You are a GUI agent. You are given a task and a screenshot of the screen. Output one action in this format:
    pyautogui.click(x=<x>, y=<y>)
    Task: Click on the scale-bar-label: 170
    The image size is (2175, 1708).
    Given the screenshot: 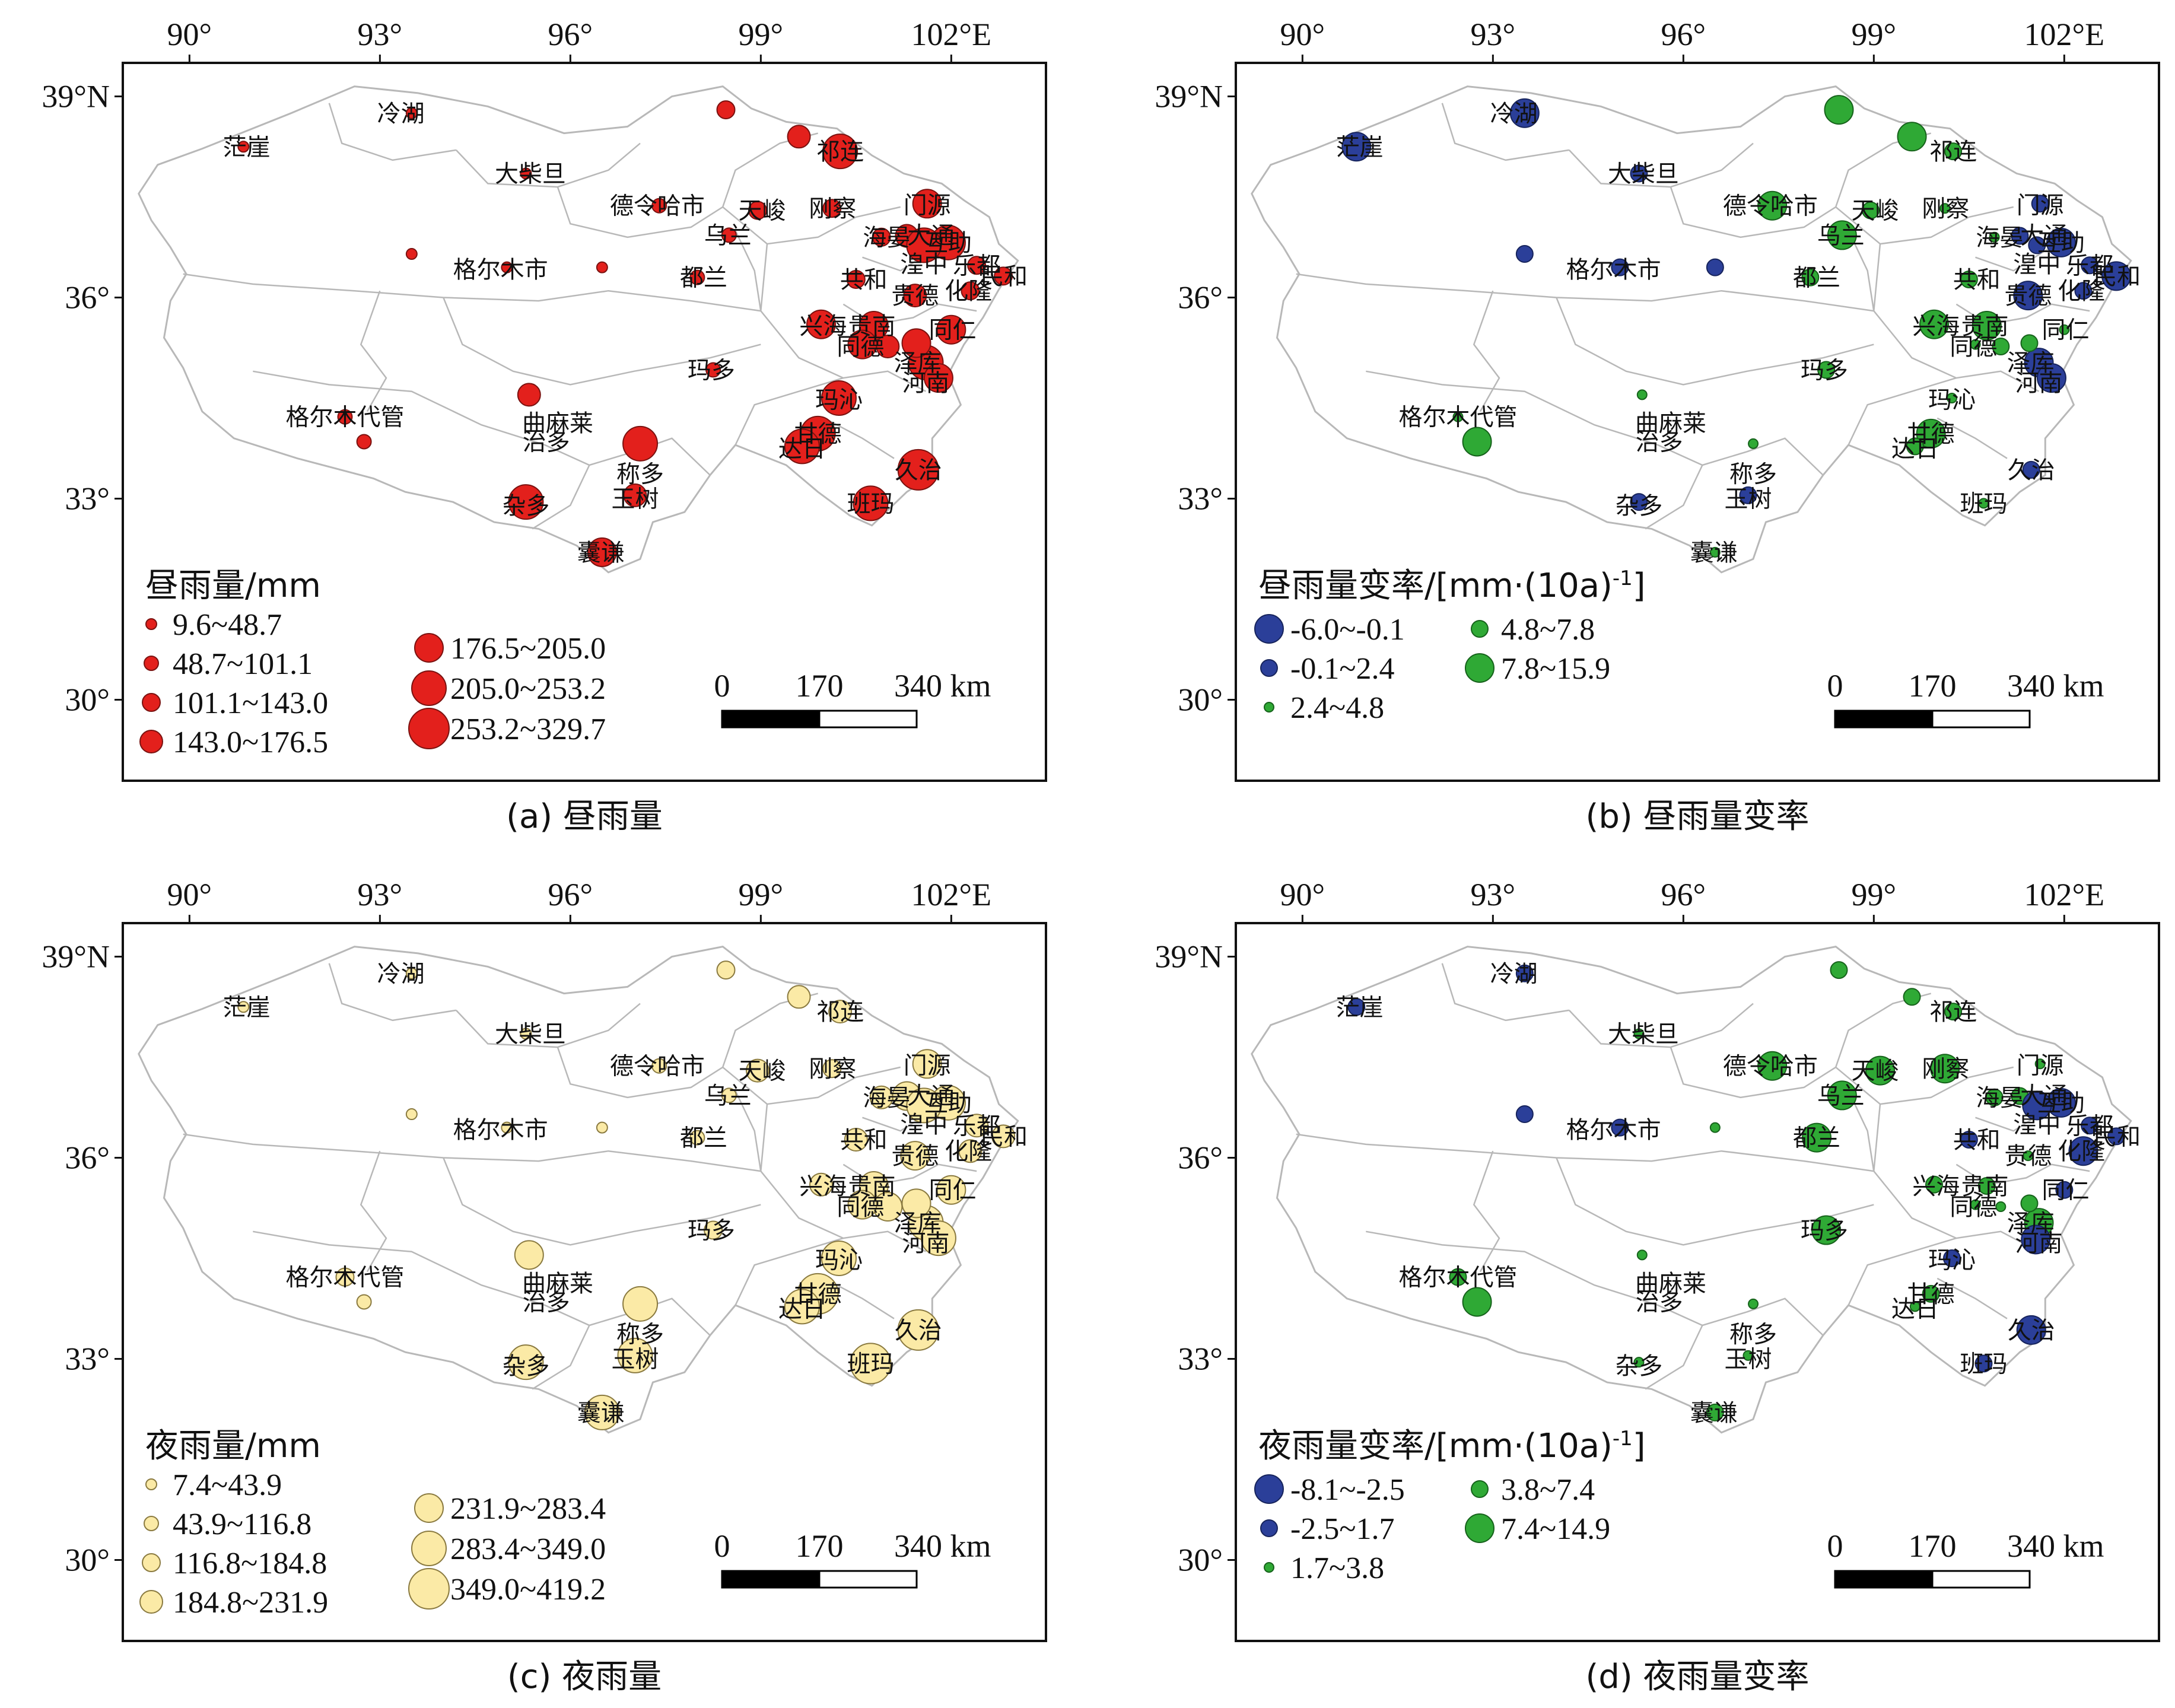 What is the action you would take?
    pyautogui.click(x=1933, y=1546)
    